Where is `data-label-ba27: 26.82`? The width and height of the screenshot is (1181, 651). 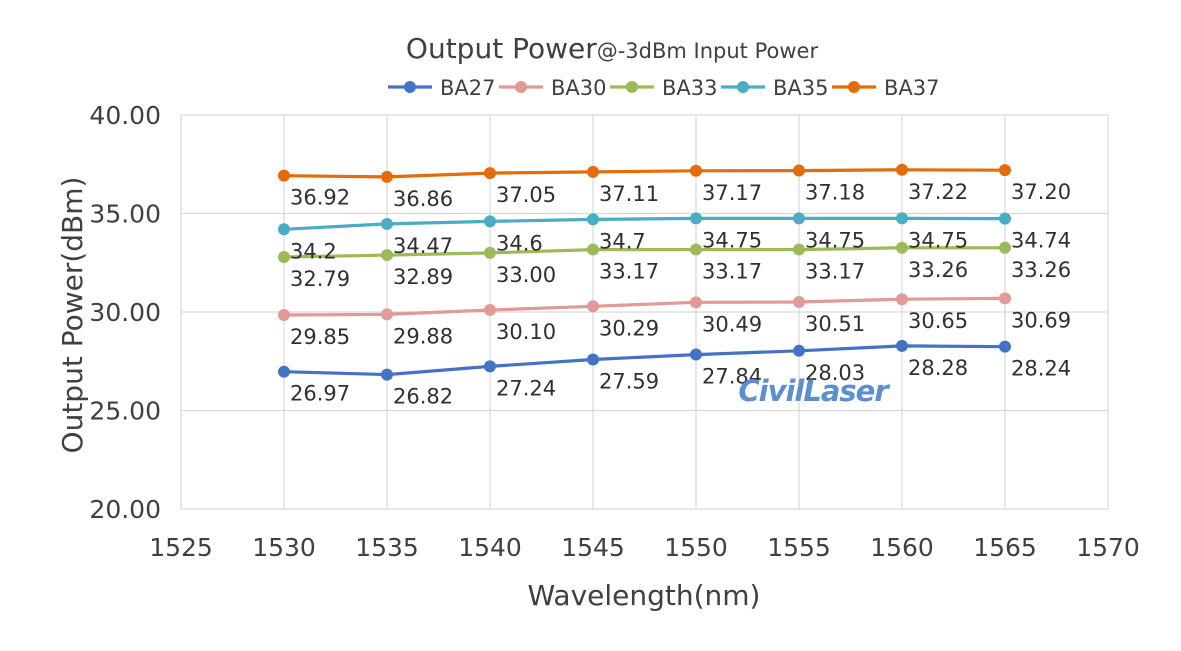
data-label-ba27: 26.82 is located at coordinates (423, 397).